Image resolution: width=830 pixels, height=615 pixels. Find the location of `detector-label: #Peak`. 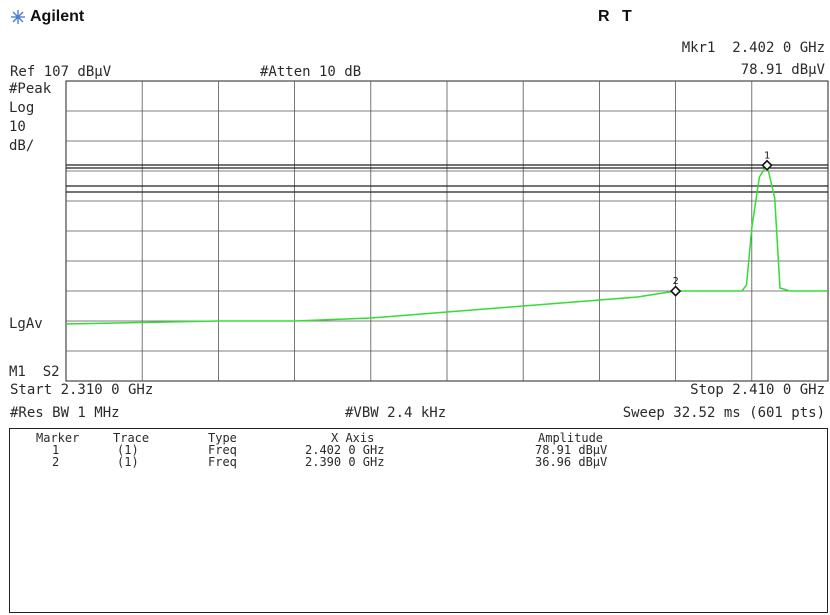

detector-label: #Peak is located at coordinates (30, 89).